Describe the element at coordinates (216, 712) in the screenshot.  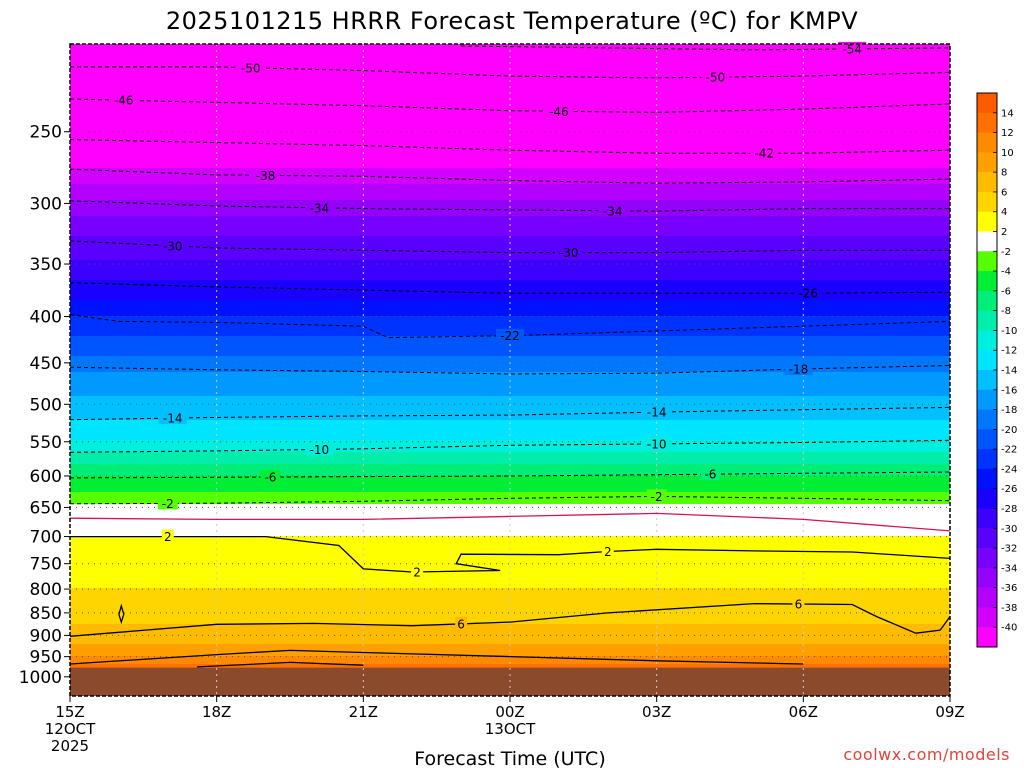
I see `x-tick-label: 18Z` at that location.